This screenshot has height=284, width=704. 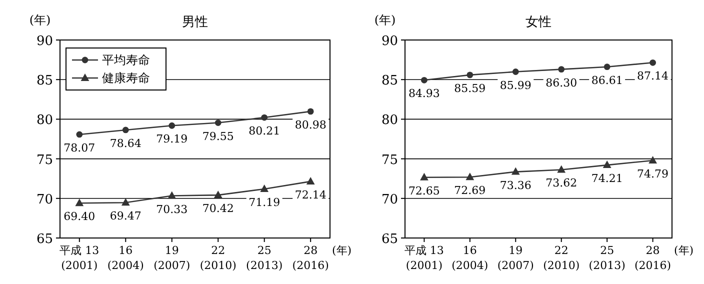 I want to click on data-label: 74.21, so click(x=607, y=179).